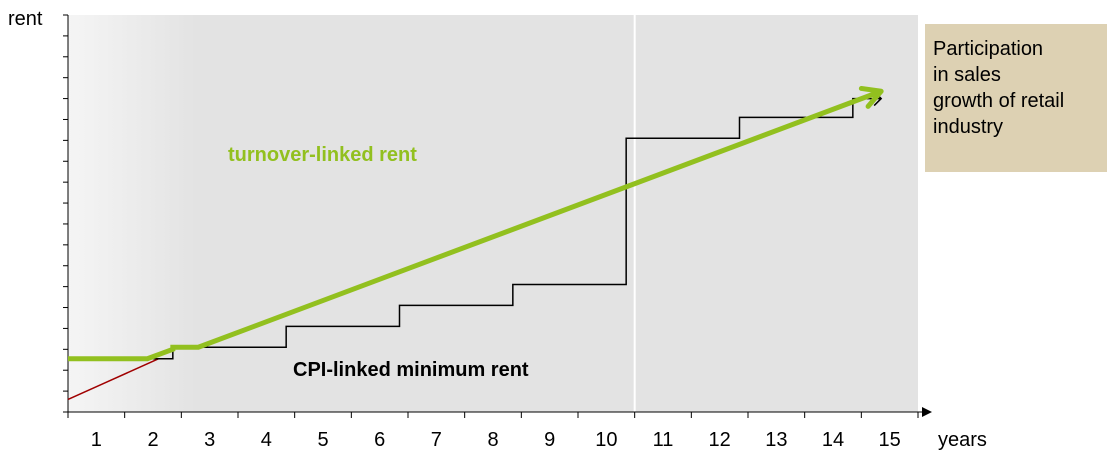 The height and width of the screenshot is (460, 1107). I want to click on x-tick-label: 13, so click(776, 440).